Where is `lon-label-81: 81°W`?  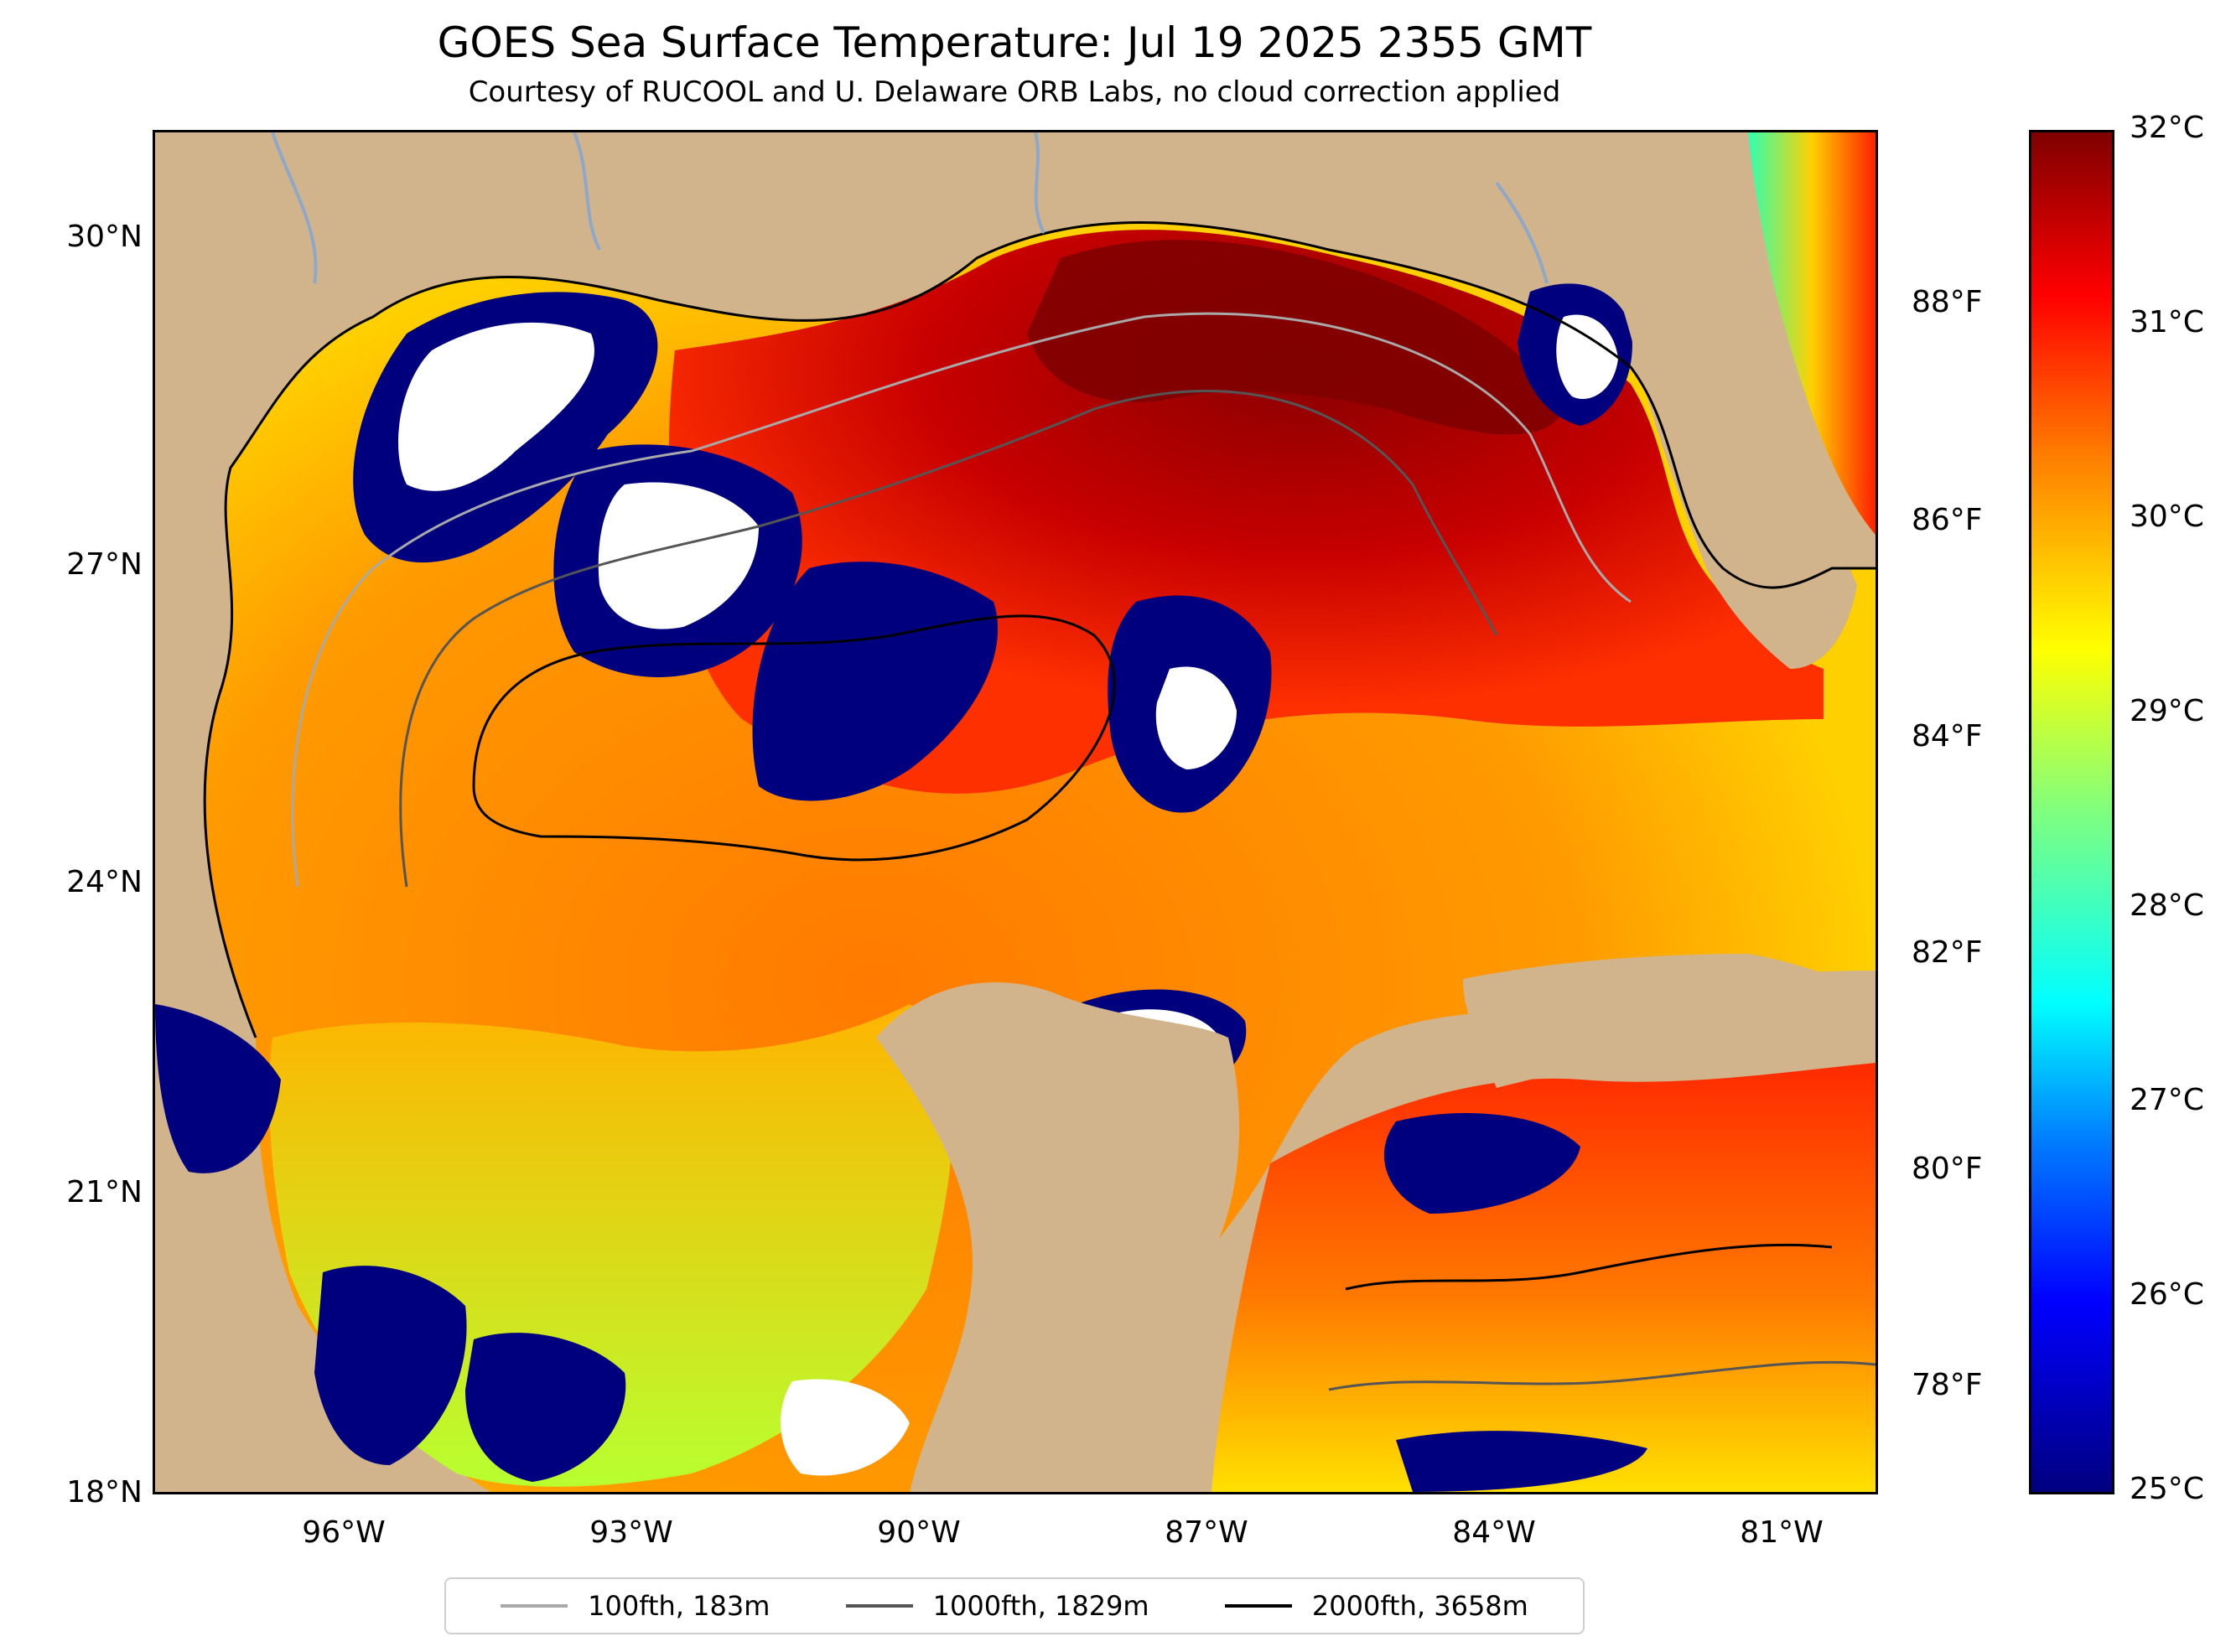 lon-label-81: 81°W is located at coordinates (1782, 1532).